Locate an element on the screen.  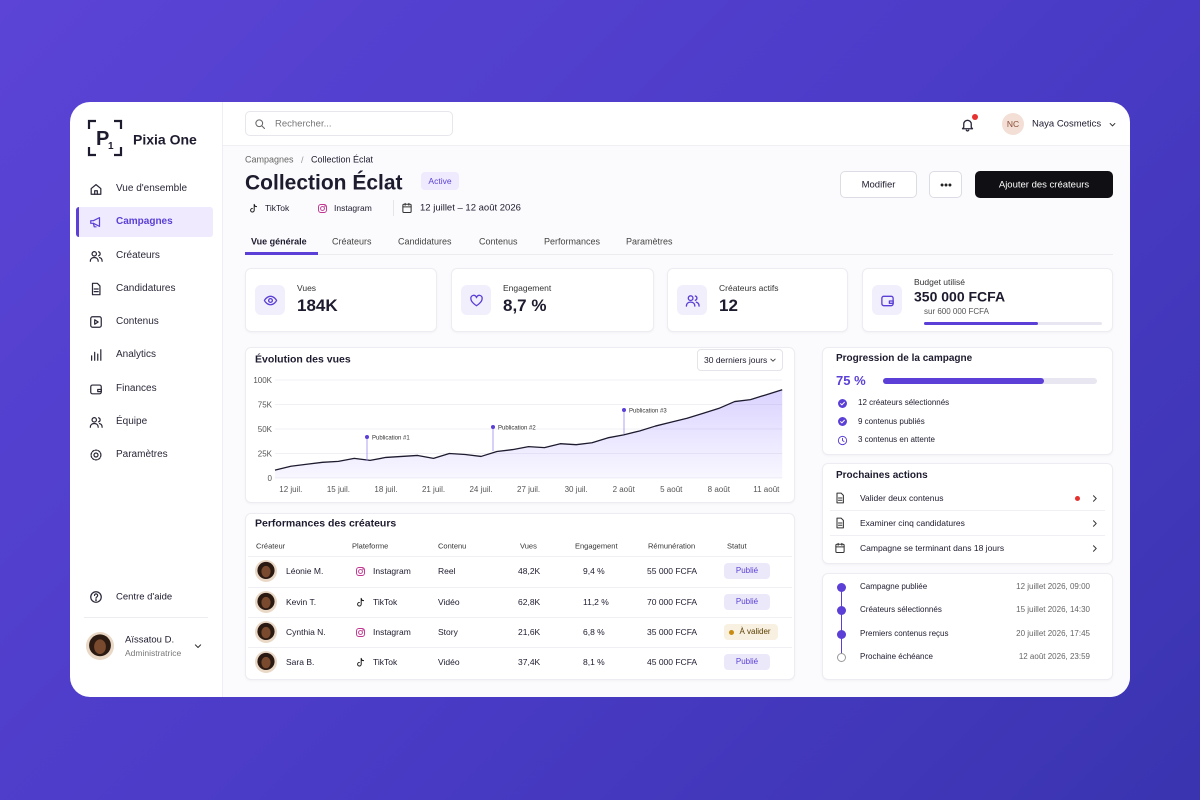
nav-item: Campagnes is located at coordinates (144, 222).